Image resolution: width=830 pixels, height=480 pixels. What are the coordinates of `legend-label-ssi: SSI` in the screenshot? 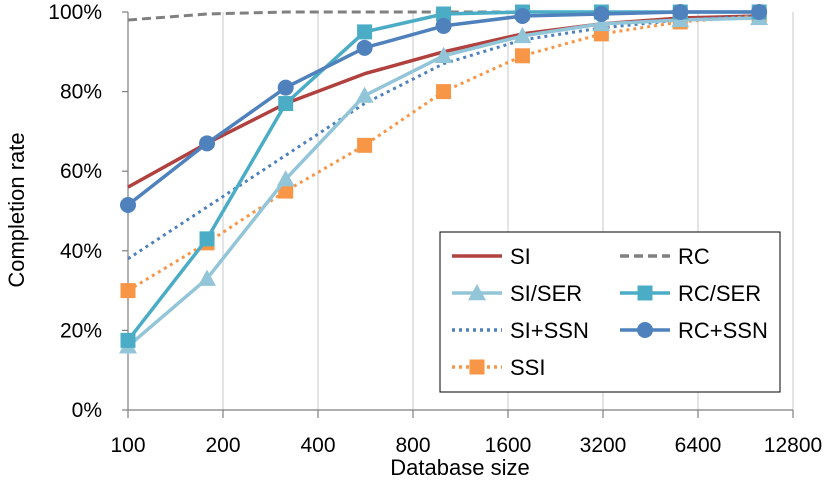 It's located at (527, 367).